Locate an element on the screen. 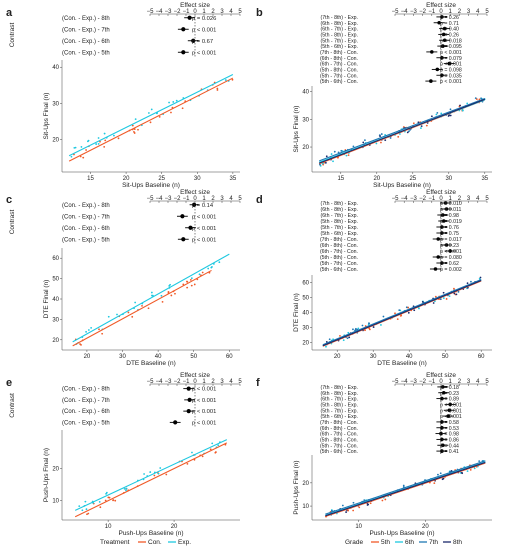  forest-ylabel: Contrast is located at coordinates (12, 222).